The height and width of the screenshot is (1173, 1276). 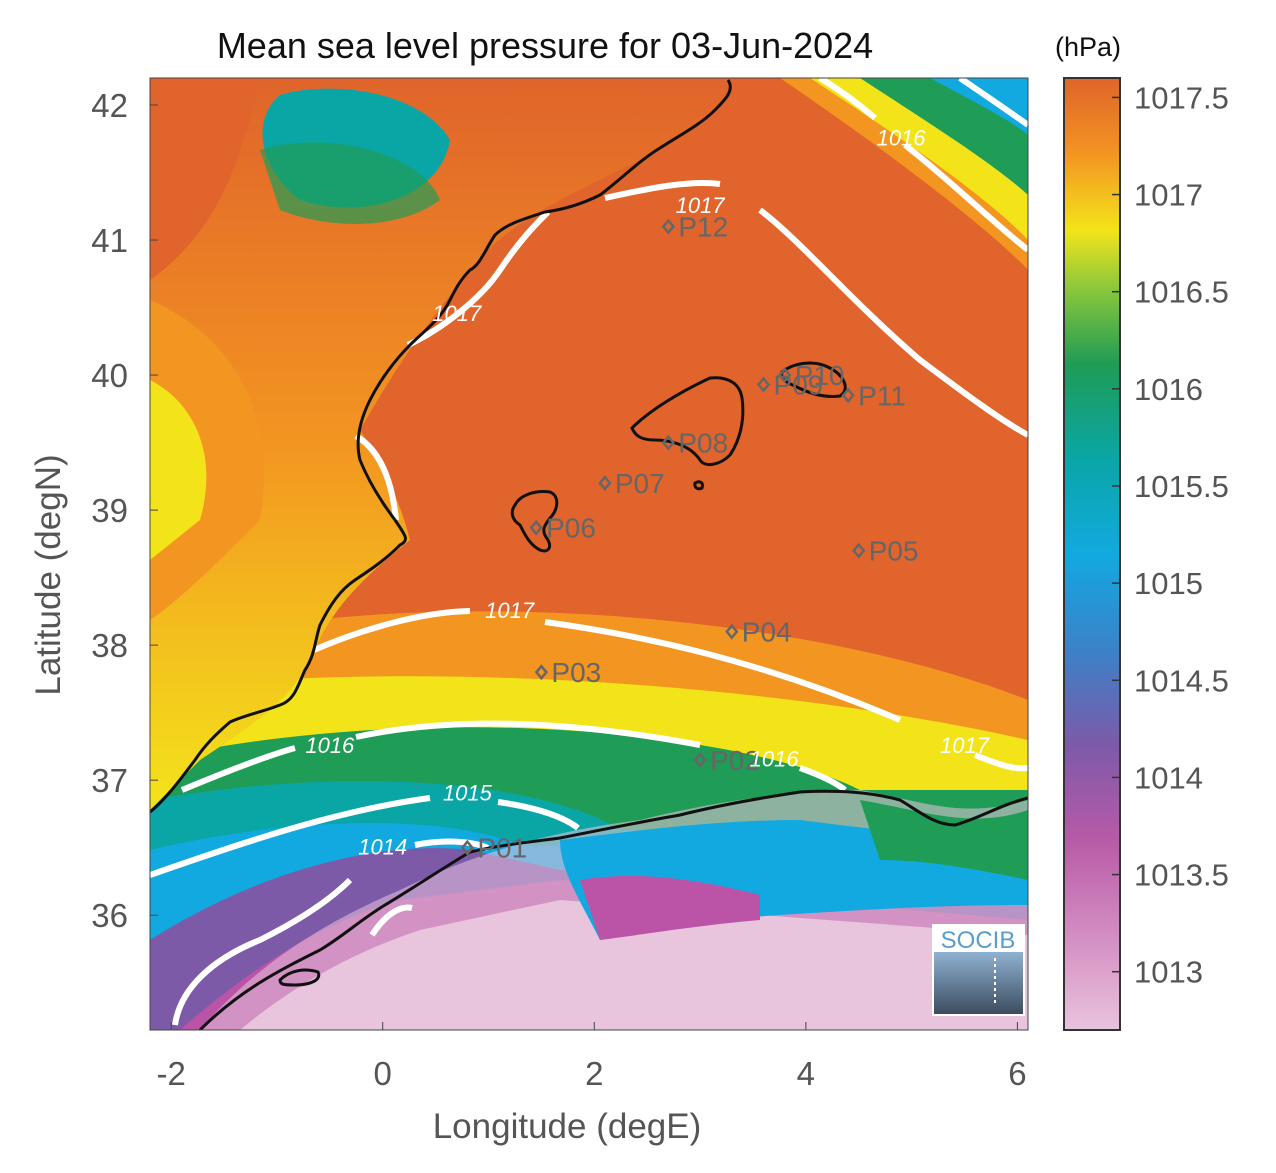 I want to click on station-label: P08, so click(x=703, y=443).